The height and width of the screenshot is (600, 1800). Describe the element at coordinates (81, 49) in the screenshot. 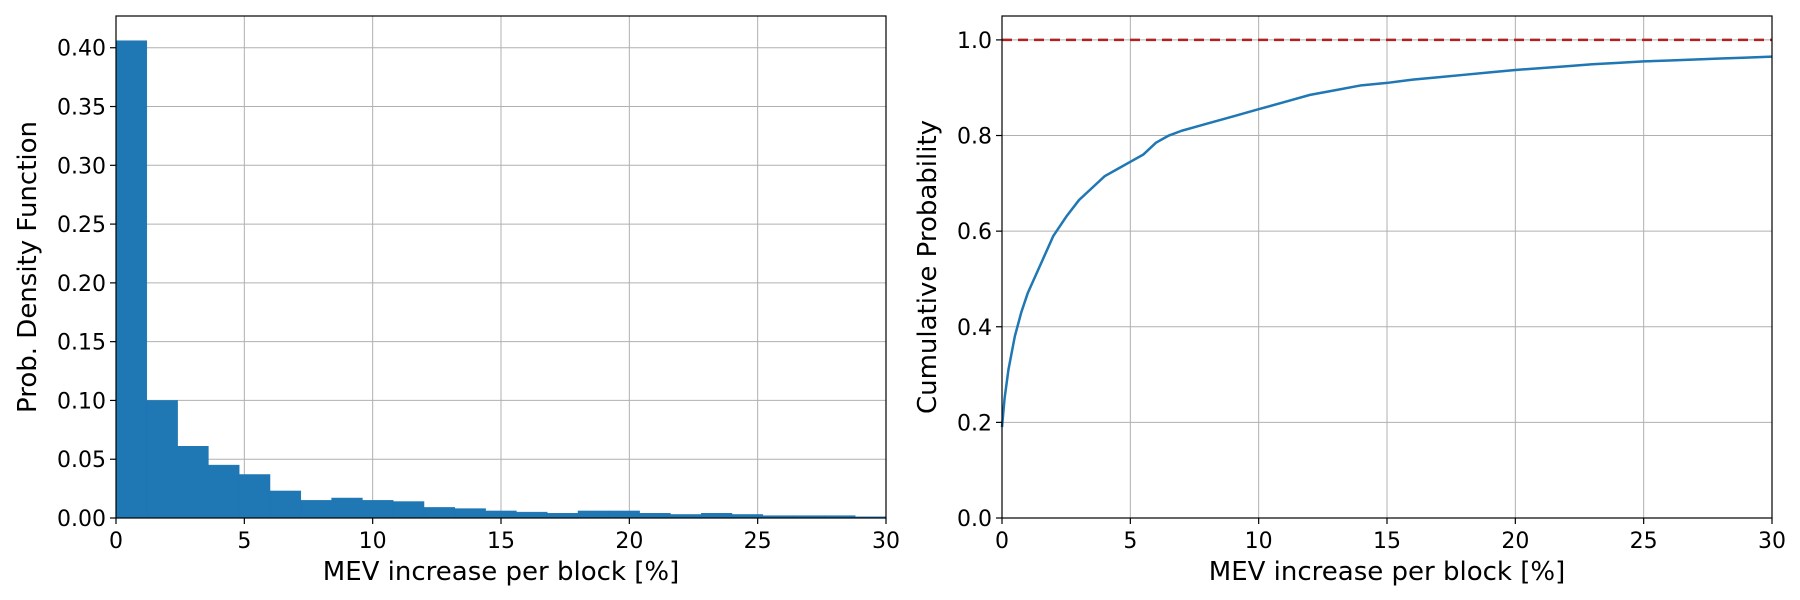

I see `histogram-y-tick-label: 0.40` at that location.